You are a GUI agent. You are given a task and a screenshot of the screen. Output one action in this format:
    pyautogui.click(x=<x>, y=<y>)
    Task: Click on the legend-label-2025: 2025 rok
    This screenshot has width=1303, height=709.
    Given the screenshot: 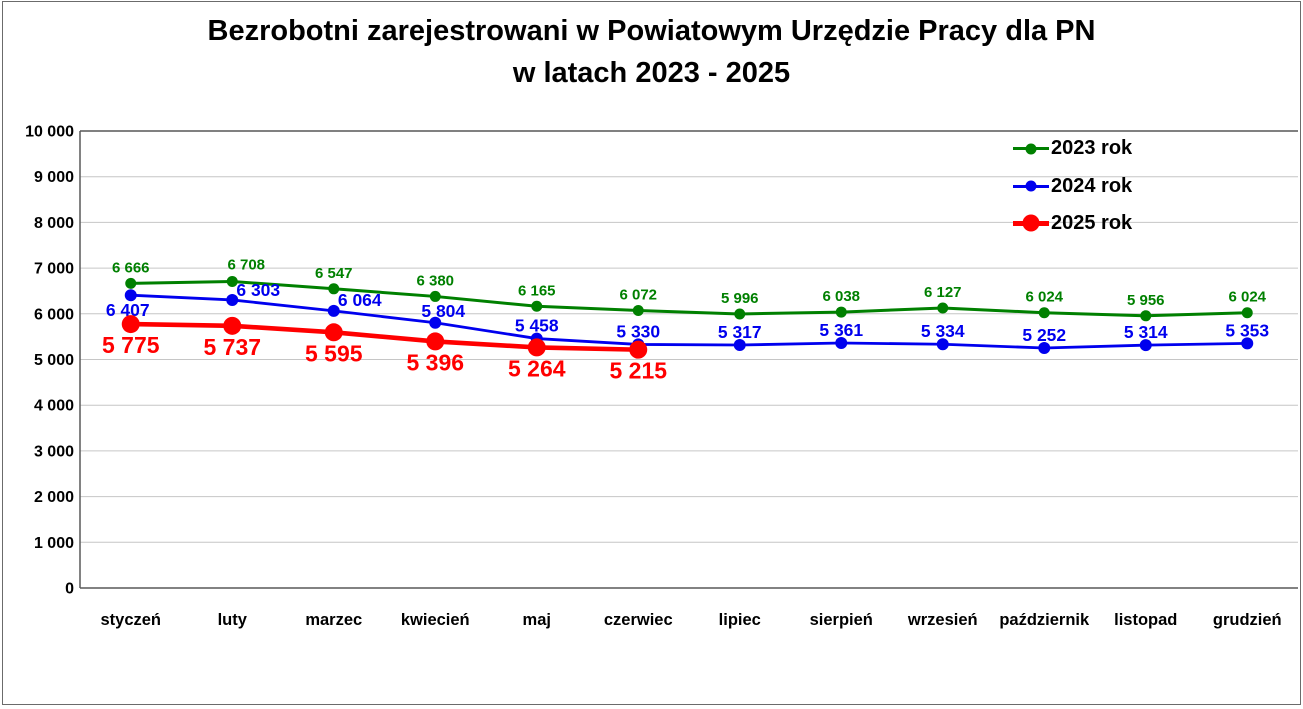 What is the action you would take?
    pyautogui.click(x=1092, y=222)
    